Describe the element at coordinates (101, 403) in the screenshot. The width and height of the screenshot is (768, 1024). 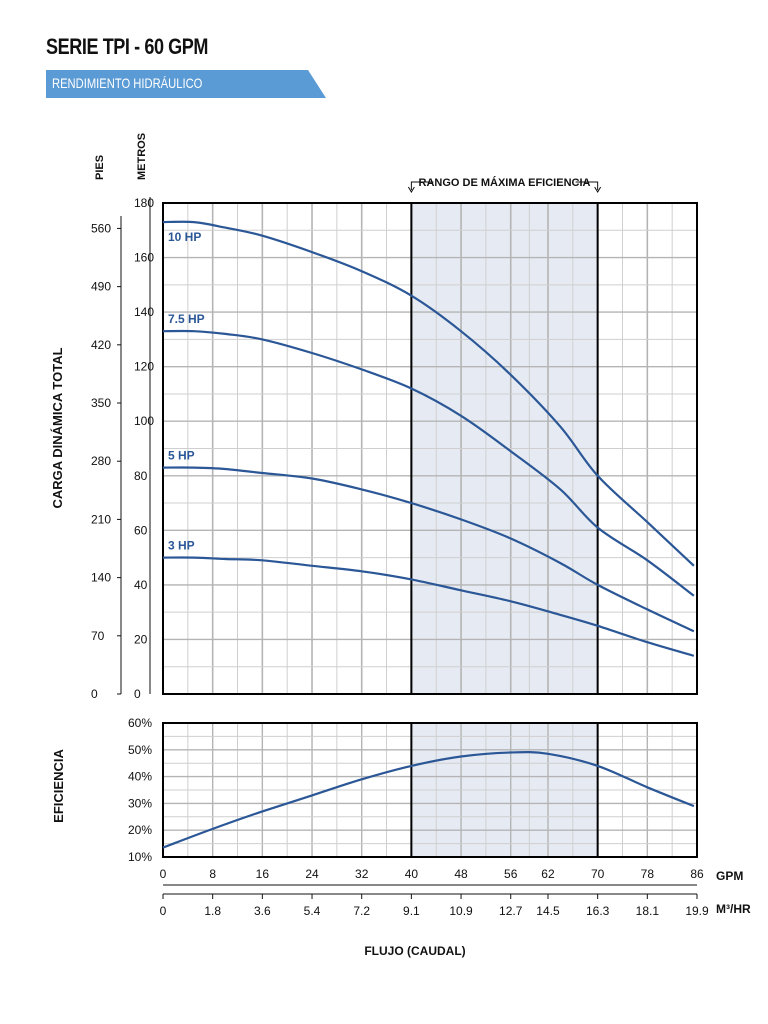
I see `pies-tick-label: 350` at that location.